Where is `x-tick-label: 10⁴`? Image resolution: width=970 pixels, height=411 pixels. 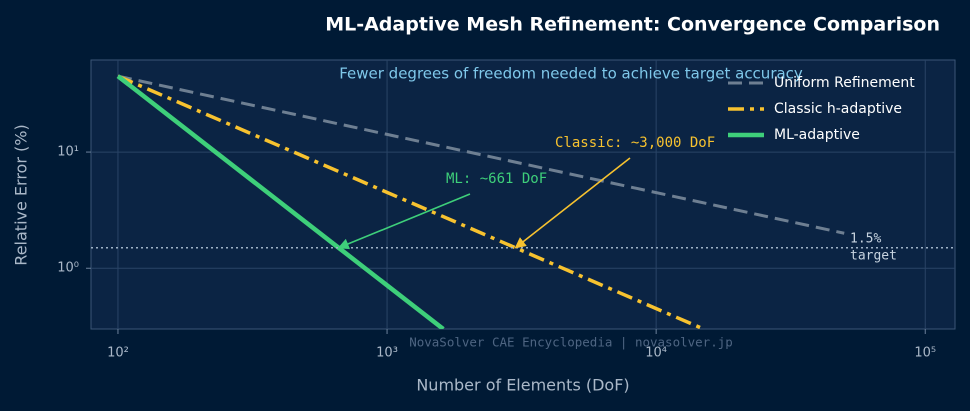
x-tick-label: 10⁴ is located at coordinates (656, 353).